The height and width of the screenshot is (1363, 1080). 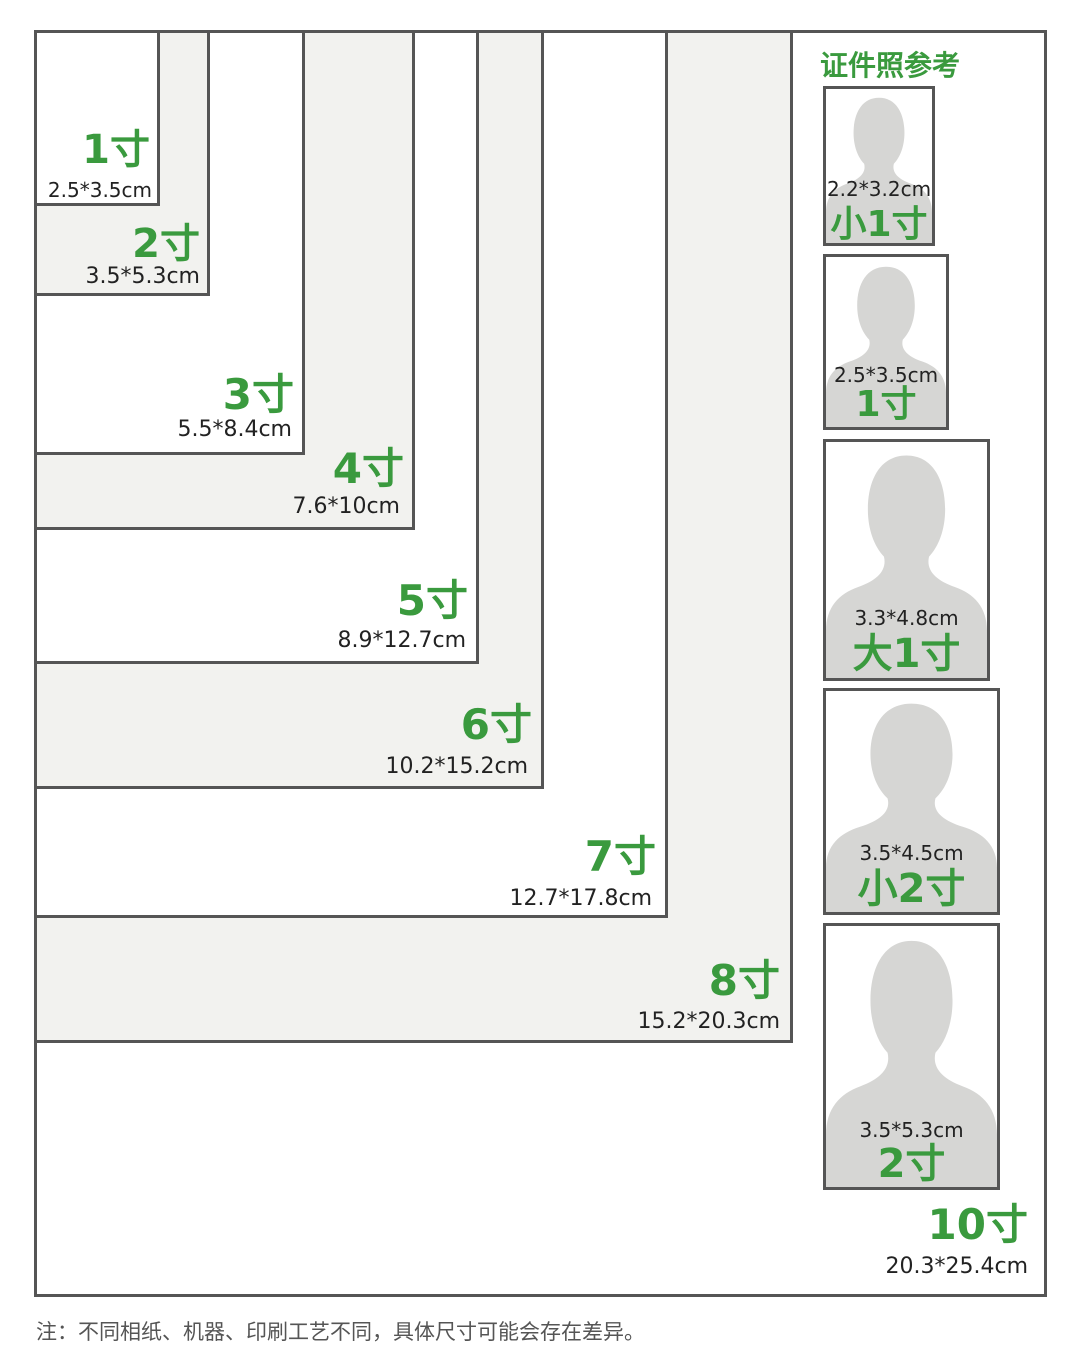 I want to click on id-photo-2cun: 3.5*5.3cm 2寸, so click(x=911, y=1056).